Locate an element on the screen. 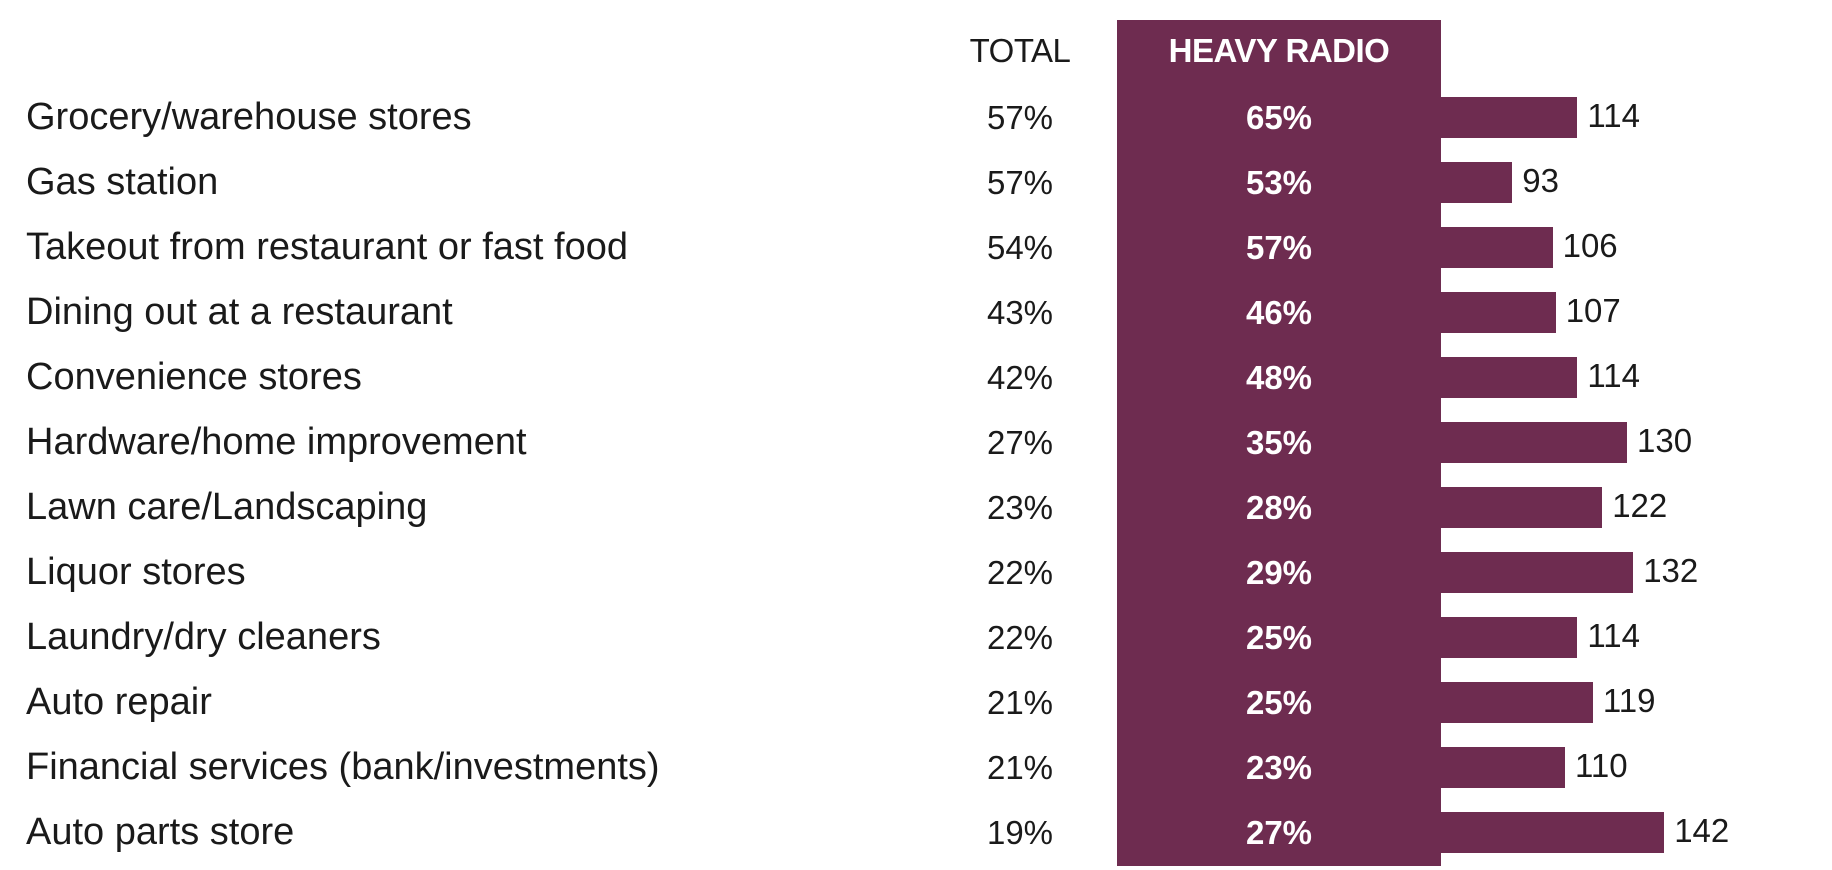 This screenshot has width=1832, height=870. table-row: Dining out at a restaurant 43% 46% 107 is located at coordinates (916, 312).